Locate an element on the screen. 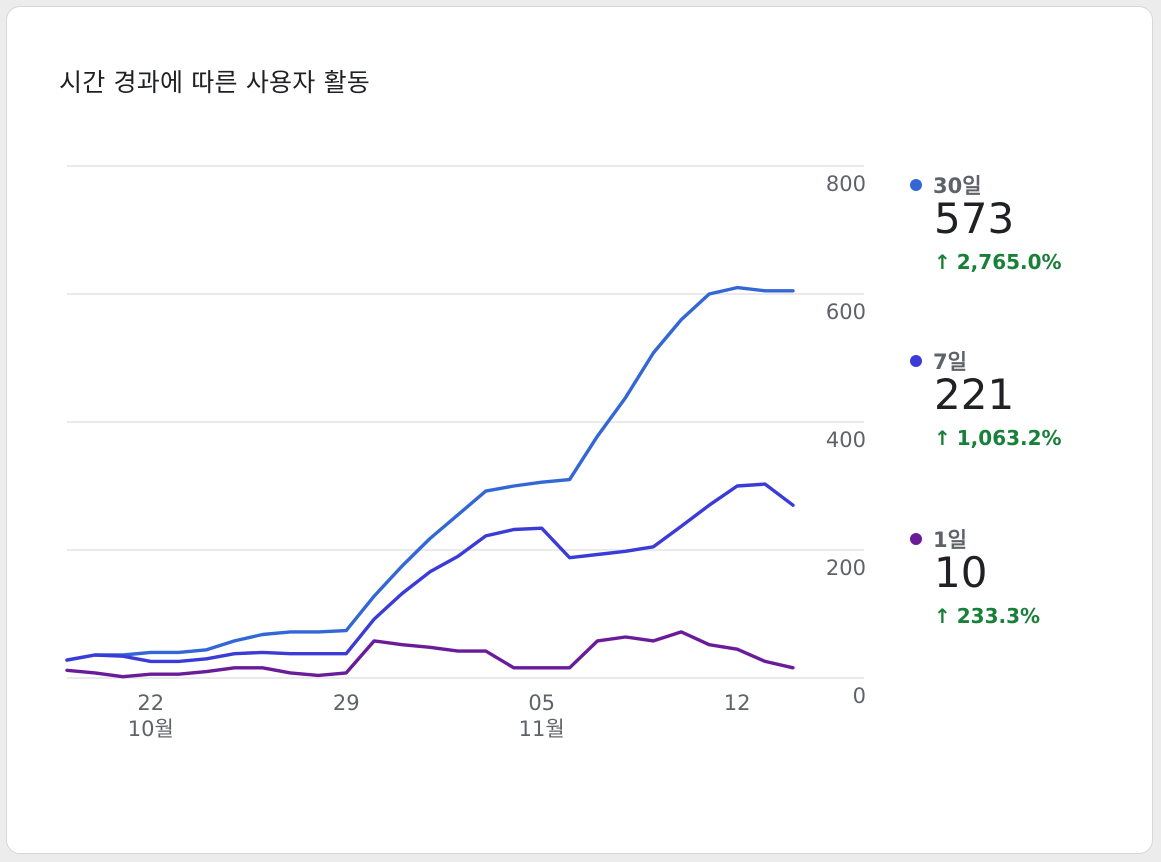 This screenshot has height=862, width=1161. legend-value: 221 is located at coordinates (974, 394).